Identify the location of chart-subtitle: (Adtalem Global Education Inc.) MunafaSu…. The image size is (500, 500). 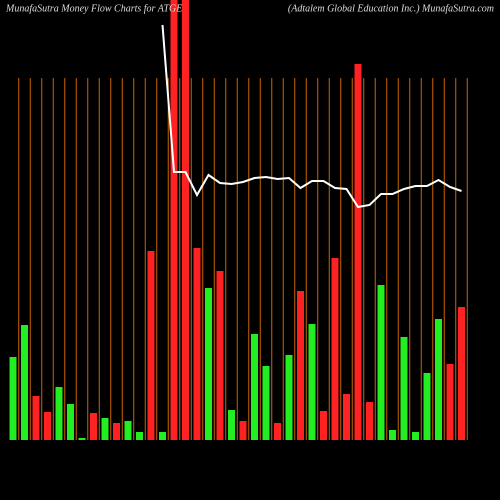
(391, 8).